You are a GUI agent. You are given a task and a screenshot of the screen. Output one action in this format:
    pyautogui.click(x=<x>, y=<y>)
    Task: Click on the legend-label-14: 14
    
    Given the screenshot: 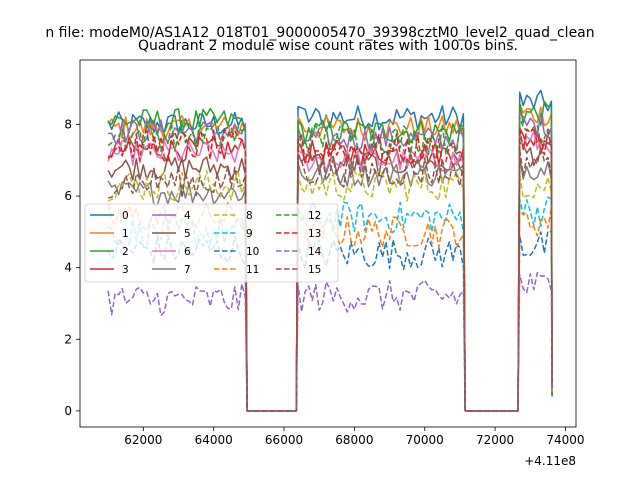 What is the action you would take?
    pyautogui.click(x=315, y=252)
    